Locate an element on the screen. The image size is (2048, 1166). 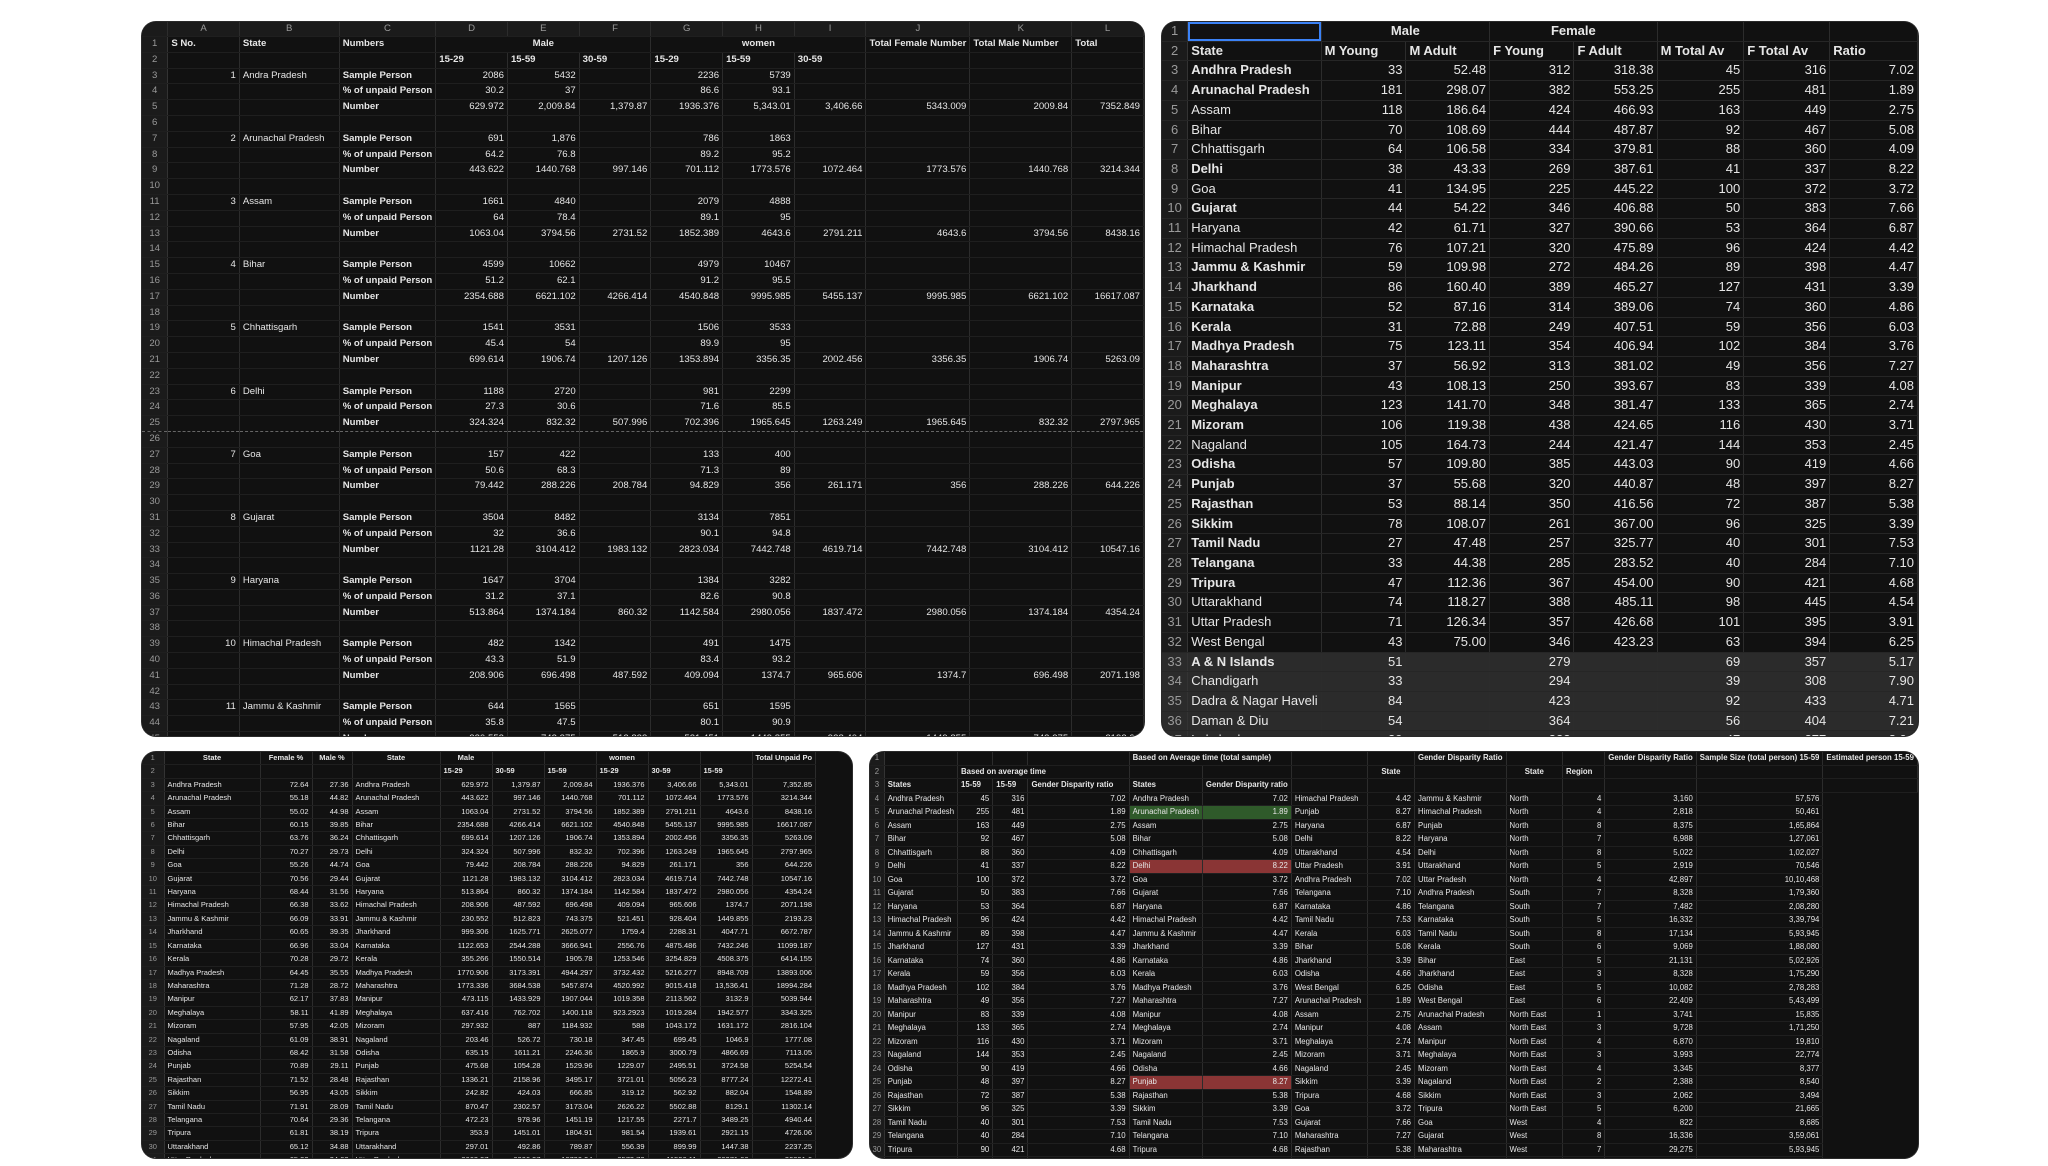
value-cell: 421.47 is located at coordinates (1615, 445).